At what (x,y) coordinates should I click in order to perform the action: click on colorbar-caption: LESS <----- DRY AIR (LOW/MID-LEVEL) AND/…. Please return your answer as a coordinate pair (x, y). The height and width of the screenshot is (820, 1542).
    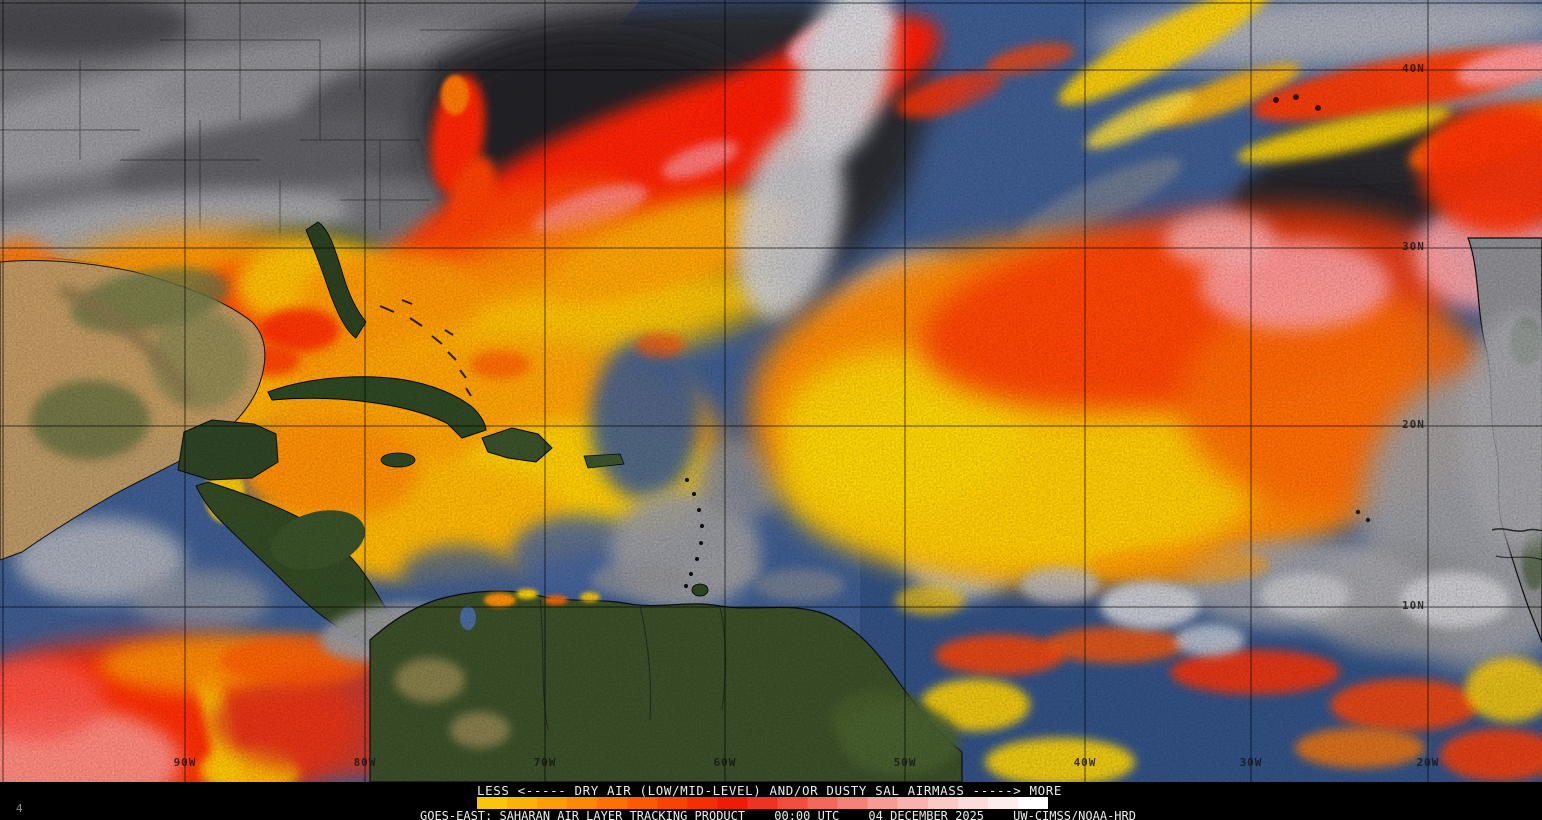
    Looking at the image, I should click on (770, 790).